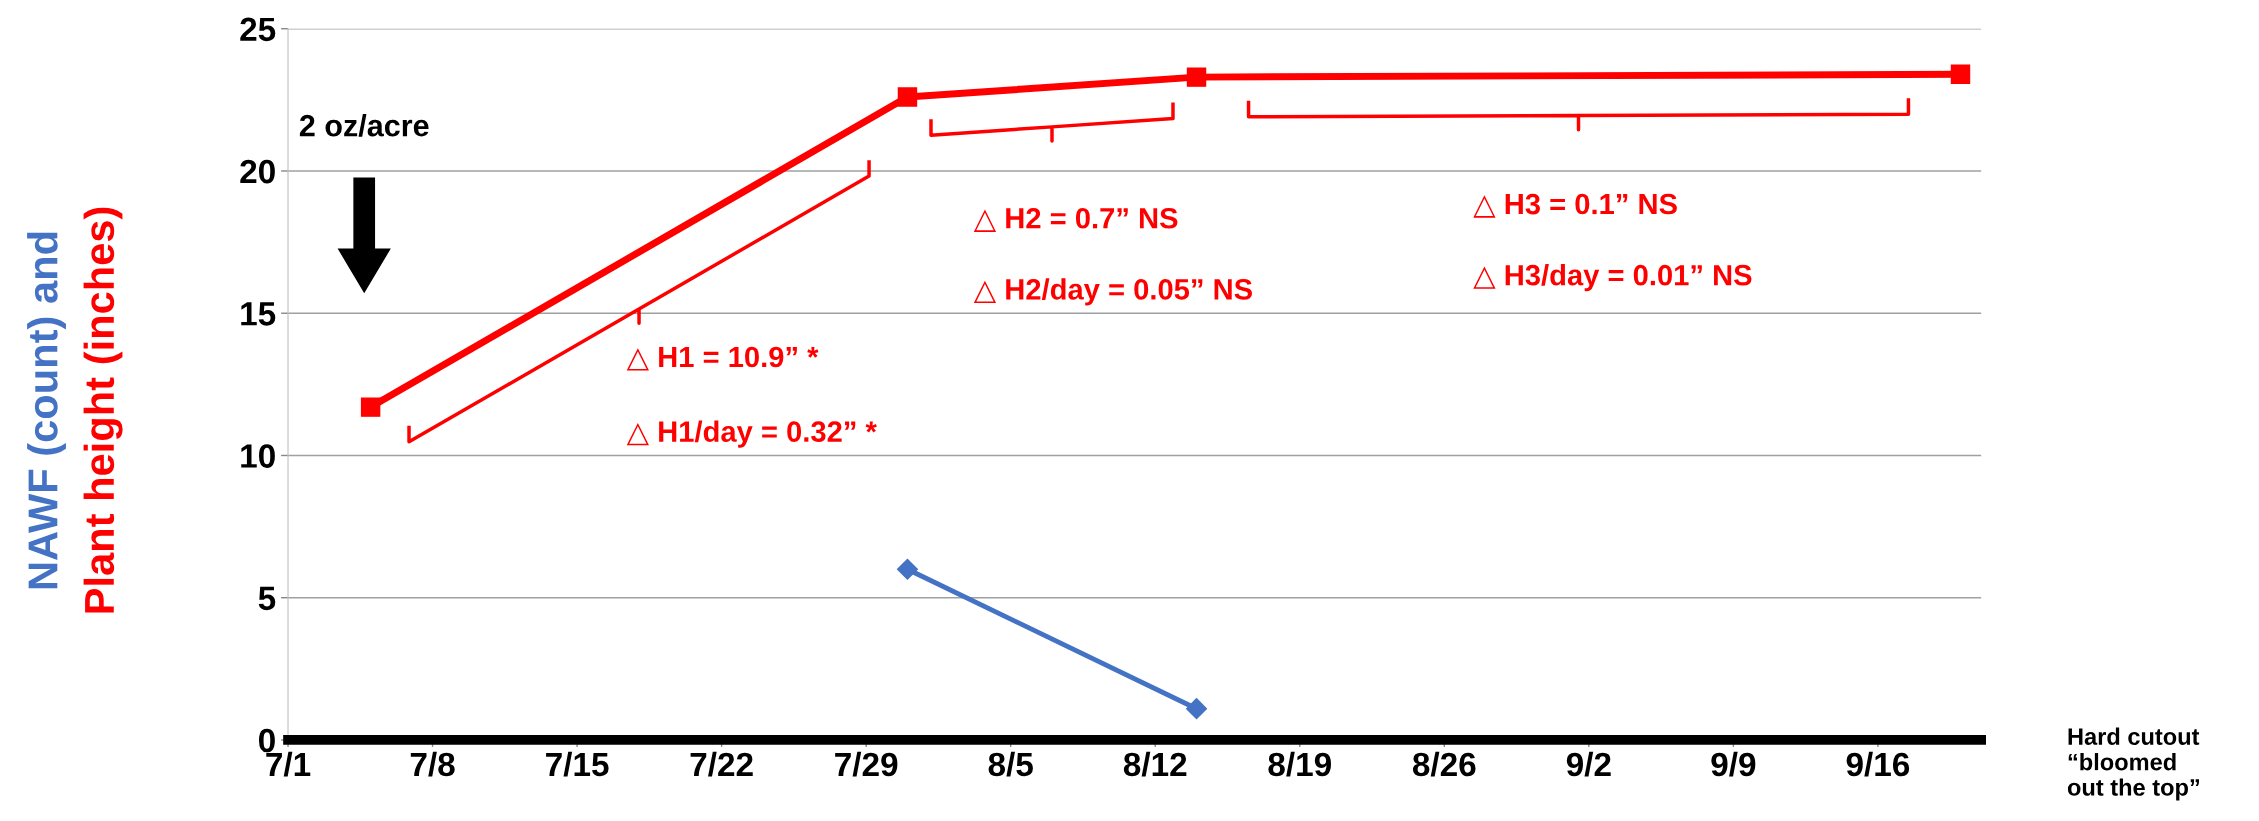 The height and width of the screenshot is (821, 2259). What do you see at coordinates (267, 598) in the screenshot?
I see `y-tick-label: 5` at bounding box center [267, 598].